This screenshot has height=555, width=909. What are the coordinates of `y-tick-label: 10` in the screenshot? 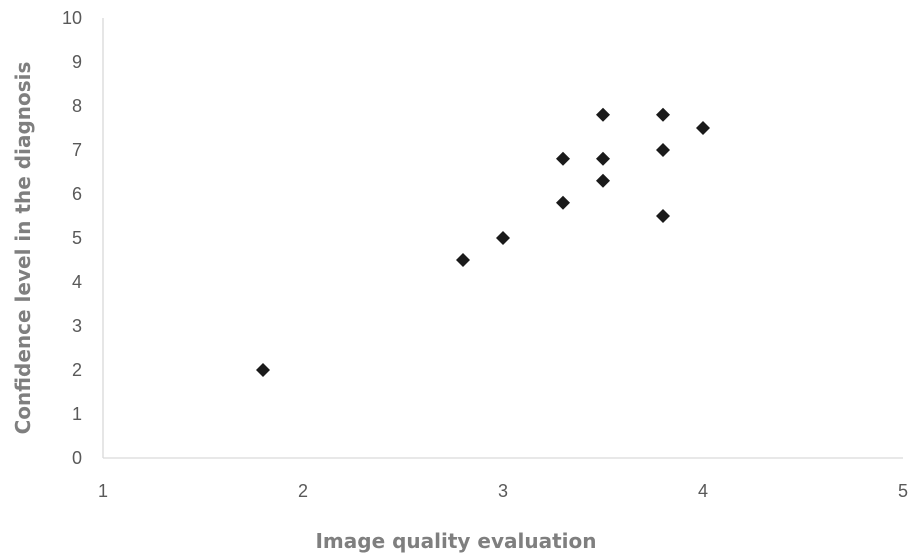 It's located at (72, 18).